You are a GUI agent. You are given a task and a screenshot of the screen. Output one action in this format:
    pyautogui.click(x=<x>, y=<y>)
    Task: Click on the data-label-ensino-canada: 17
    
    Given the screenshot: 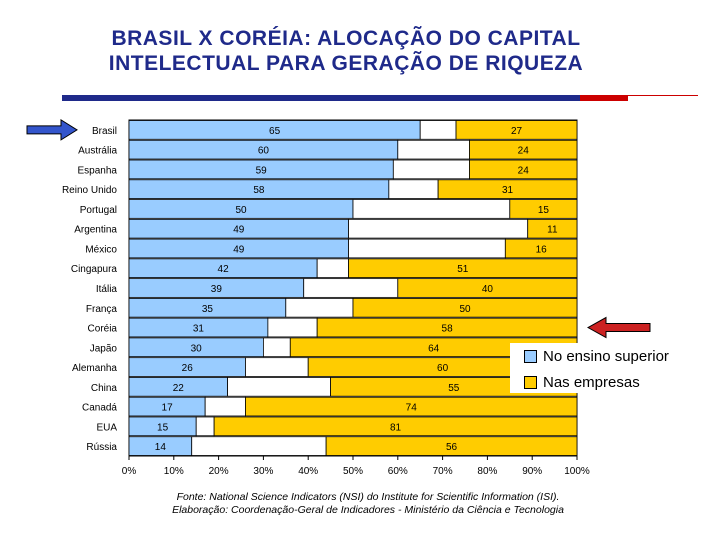 What is the action you would take?
    pyautogui.click(x=168, y=408)
    